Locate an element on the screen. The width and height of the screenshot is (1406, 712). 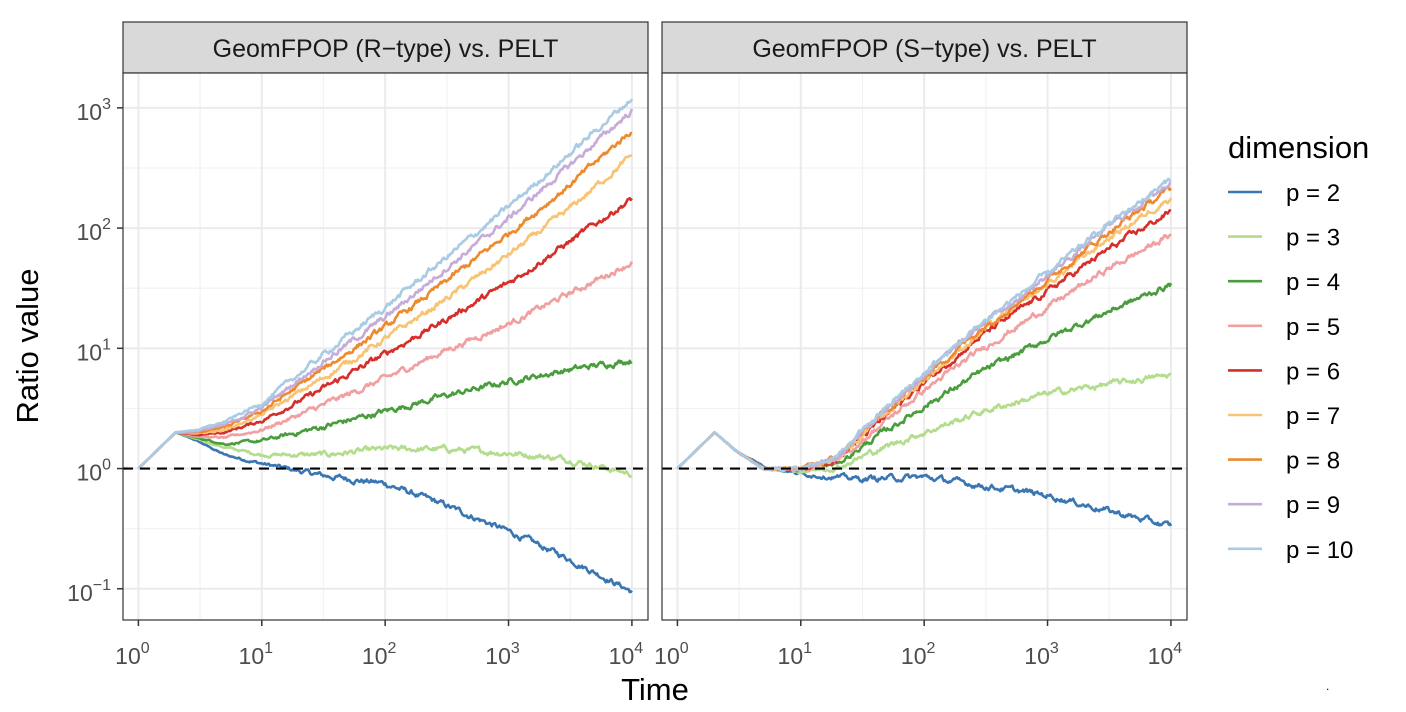
panel-title: GeomFPOP (S−type) vs. PELT is located at coordinates (924, 49).